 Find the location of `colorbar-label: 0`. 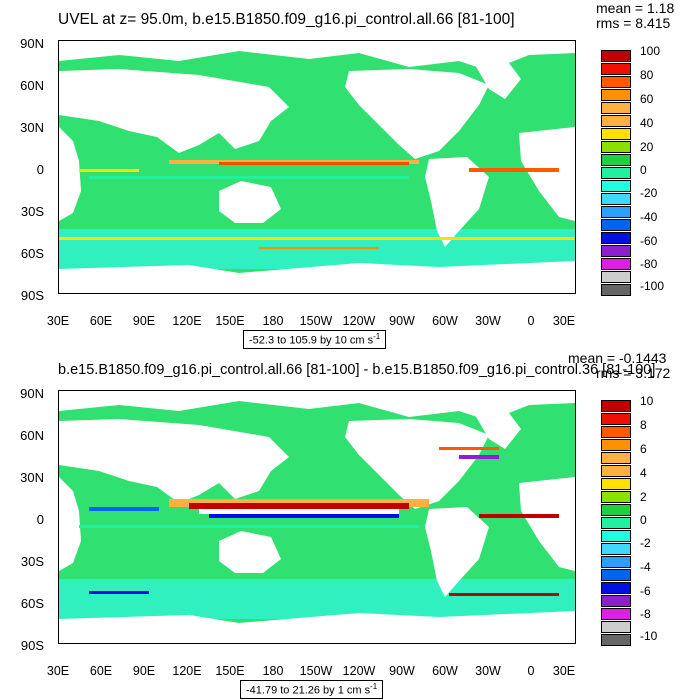

colorbar-label: 0 is located at coordinates (643, 520).